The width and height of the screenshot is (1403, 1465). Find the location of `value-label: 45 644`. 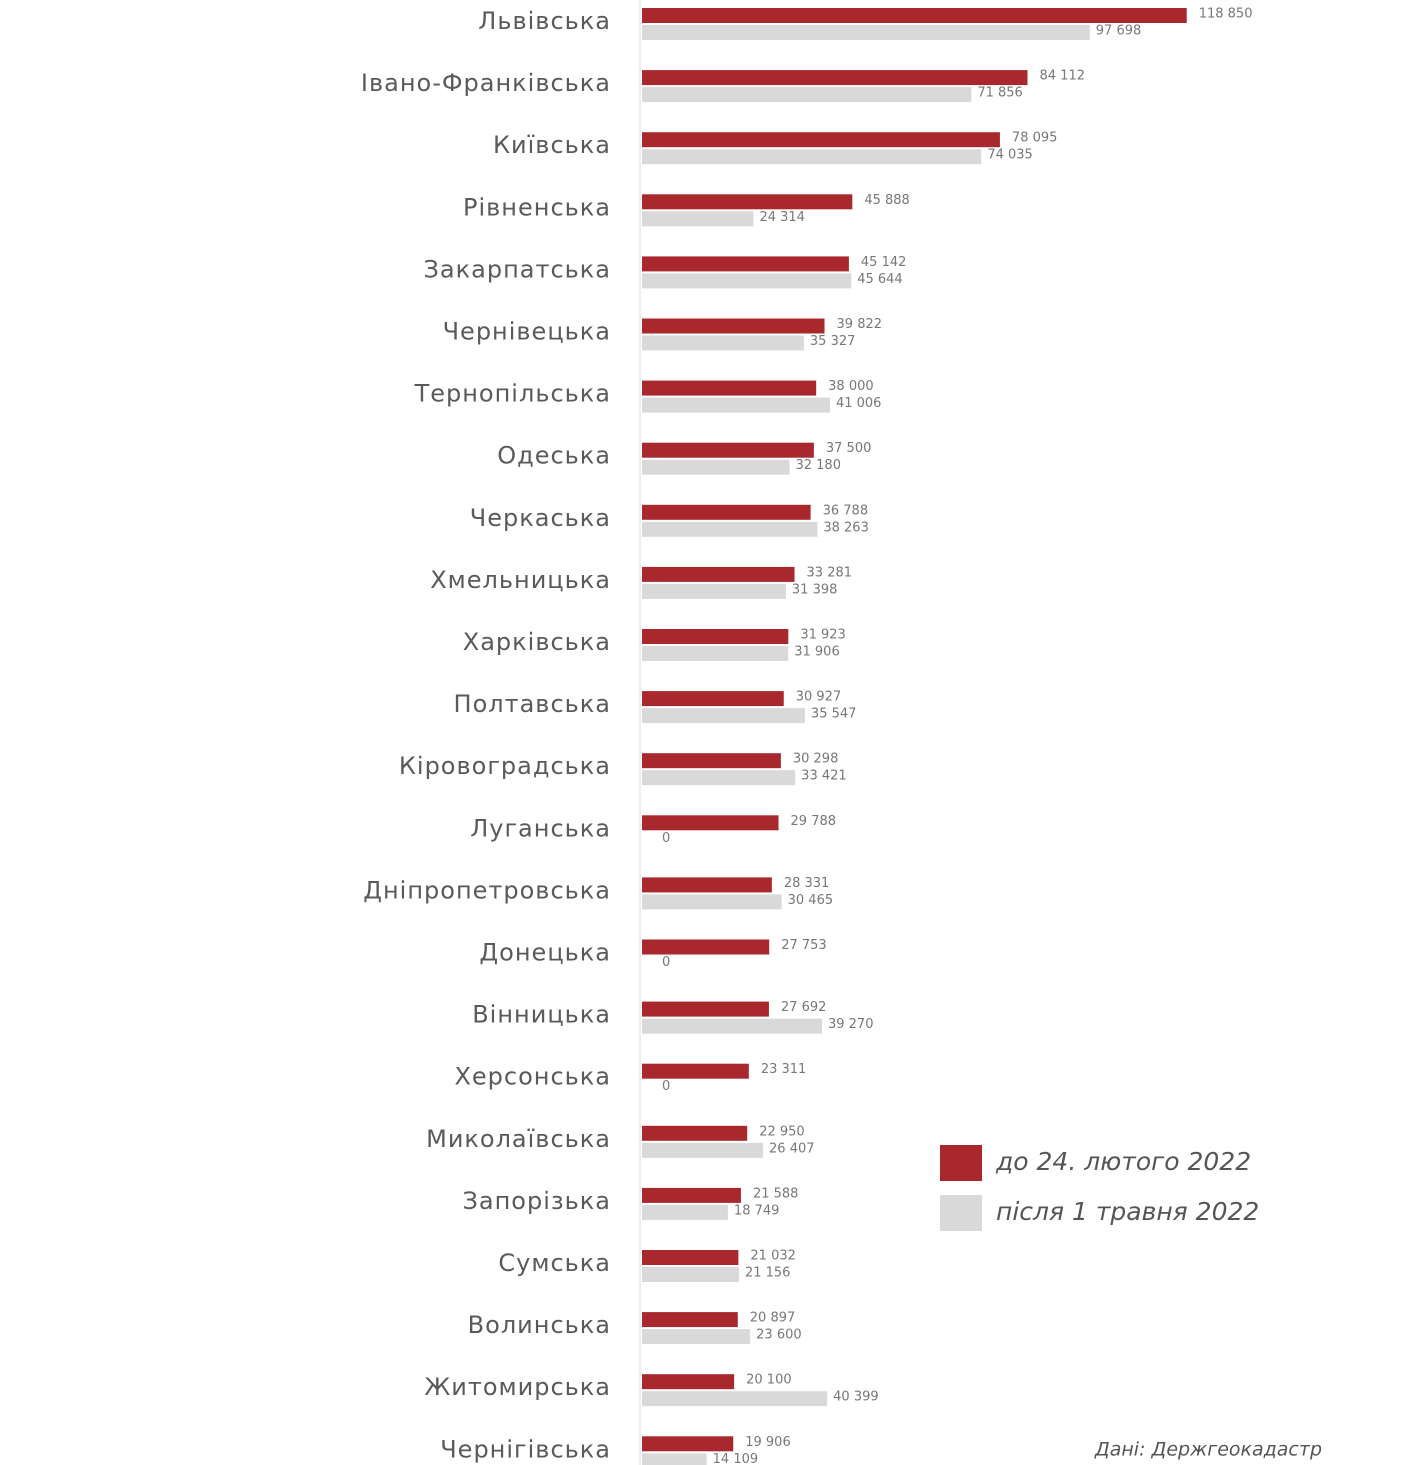

value-label: 45 644 is located at coordinates (880, 279).